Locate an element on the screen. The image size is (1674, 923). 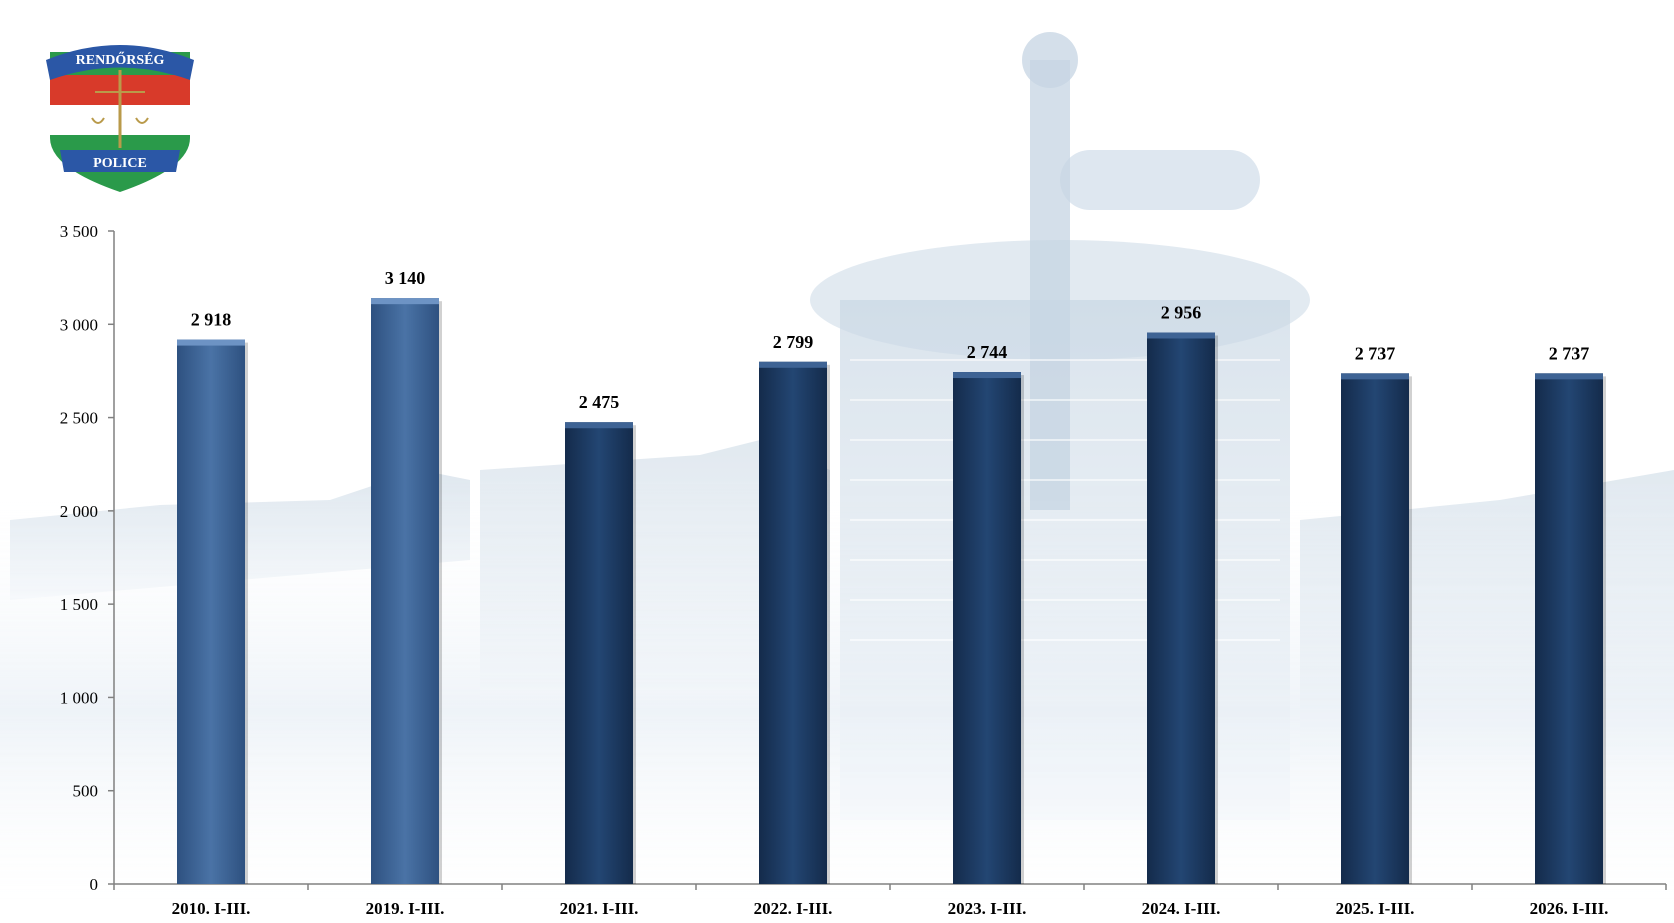
x-category-label: 2021. I-III. is located at coordinates (599, 908).